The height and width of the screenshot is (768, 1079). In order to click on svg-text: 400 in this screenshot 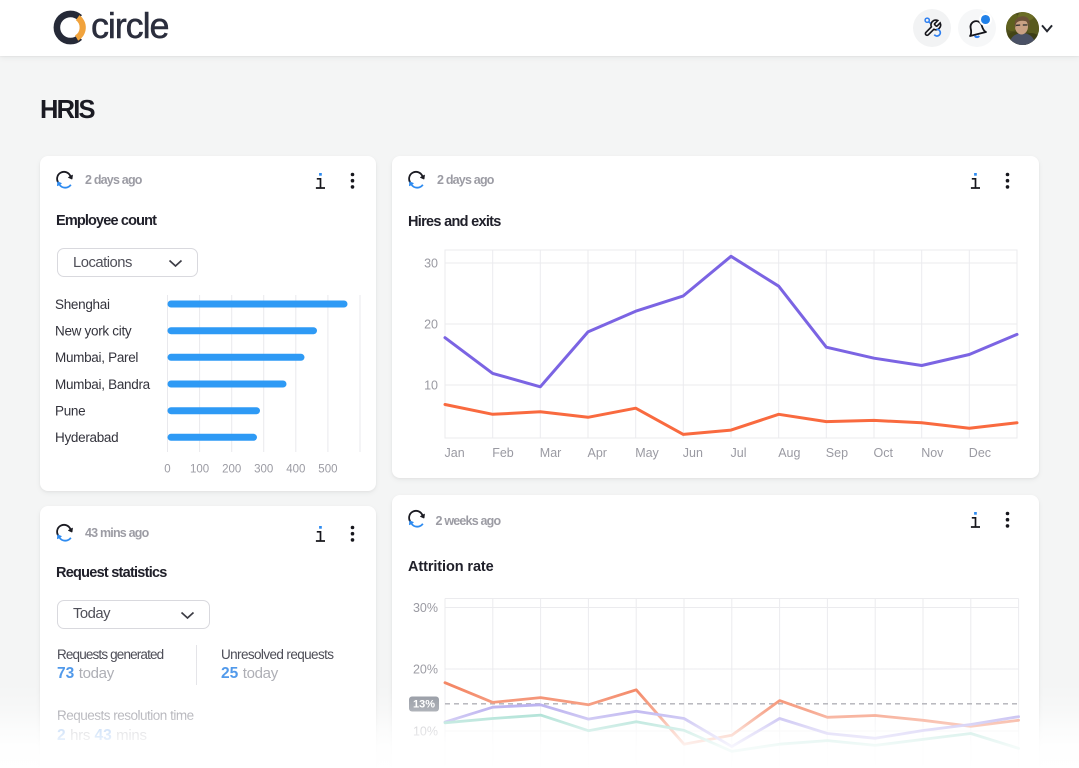, I will do `click(295, 470)`.